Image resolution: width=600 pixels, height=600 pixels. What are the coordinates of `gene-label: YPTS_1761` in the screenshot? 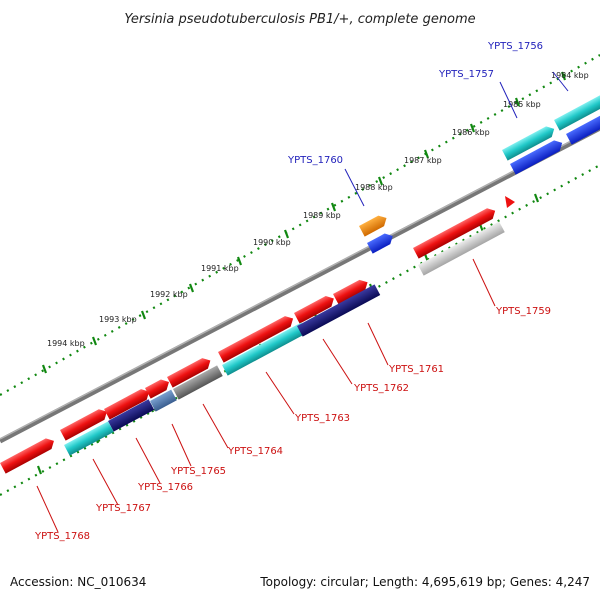 It's located at (416, 369).